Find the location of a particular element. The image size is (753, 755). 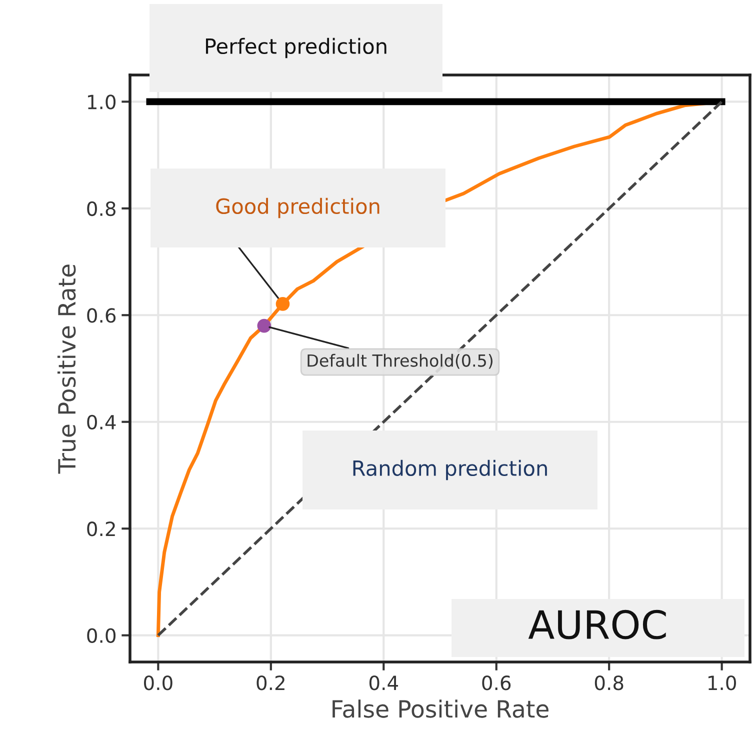

x-tick-label: 0.8 is located at coordinates (609, 683).